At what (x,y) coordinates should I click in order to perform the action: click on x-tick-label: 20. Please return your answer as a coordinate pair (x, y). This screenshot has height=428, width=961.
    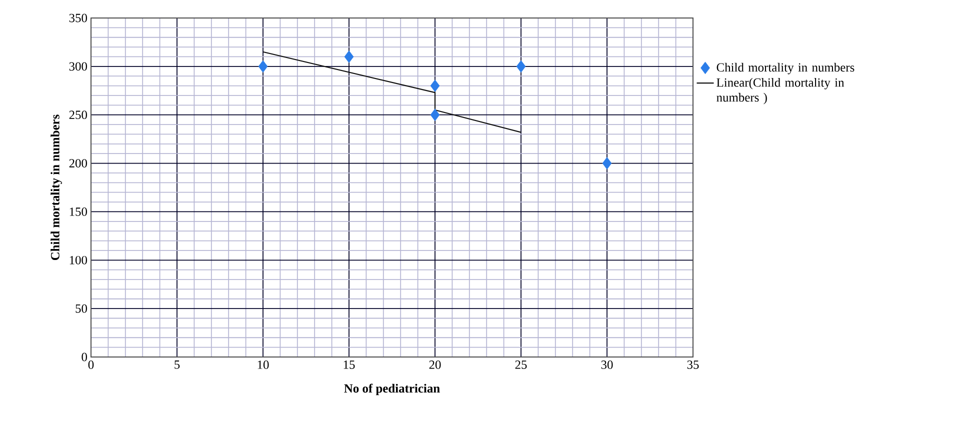
    Looking at the image, I should click on (435, 364).